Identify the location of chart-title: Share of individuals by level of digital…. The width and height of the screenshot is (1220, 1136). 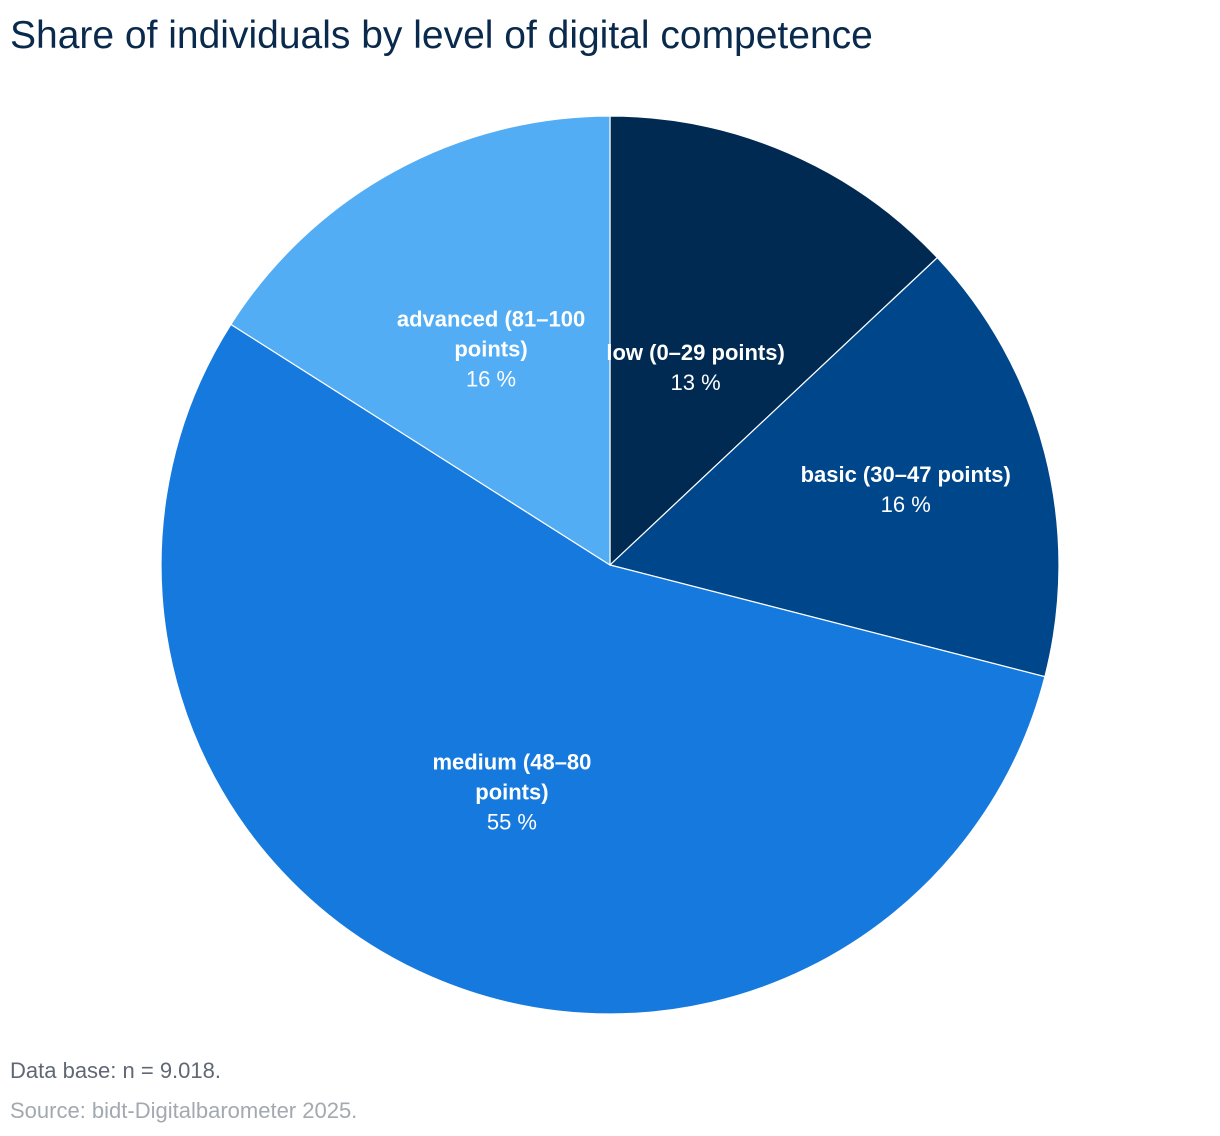
(441, 35).